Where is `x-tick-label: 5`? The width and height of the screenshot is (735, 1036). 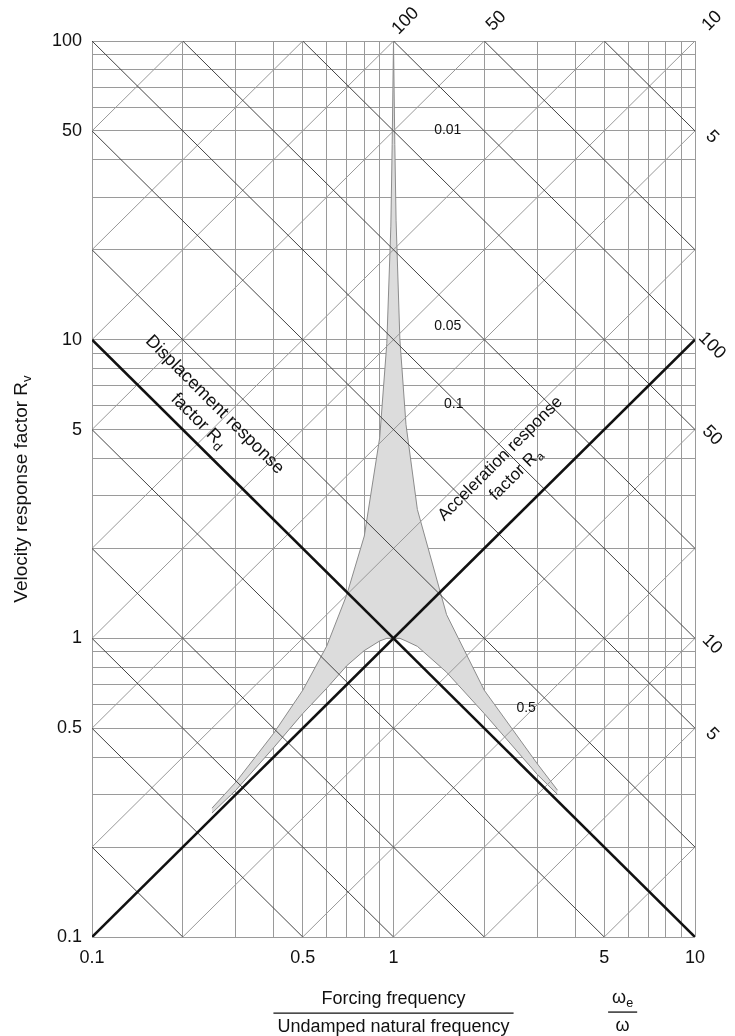 x-tick-label: 5 is located at coordinates (604, 956).